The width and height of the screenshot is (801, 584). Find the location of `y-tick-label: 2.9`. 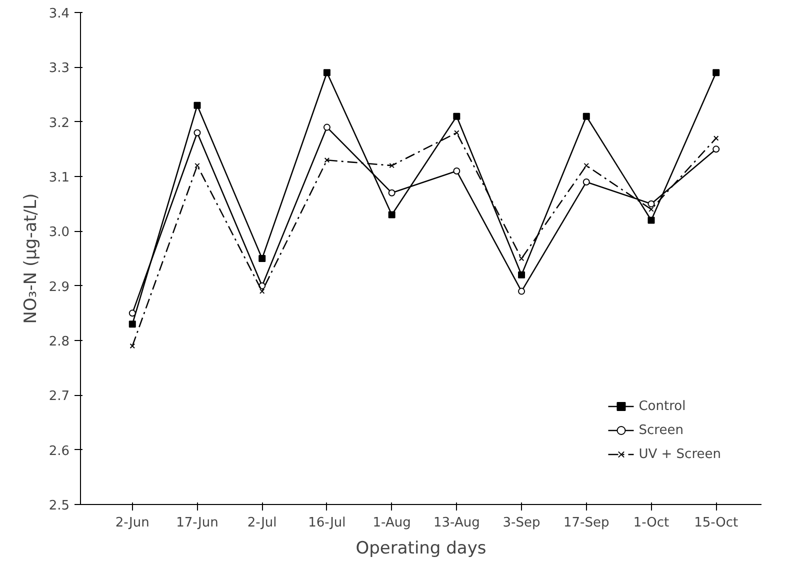

y-tick-label: 2.9 is located at coordinates (59, 287).